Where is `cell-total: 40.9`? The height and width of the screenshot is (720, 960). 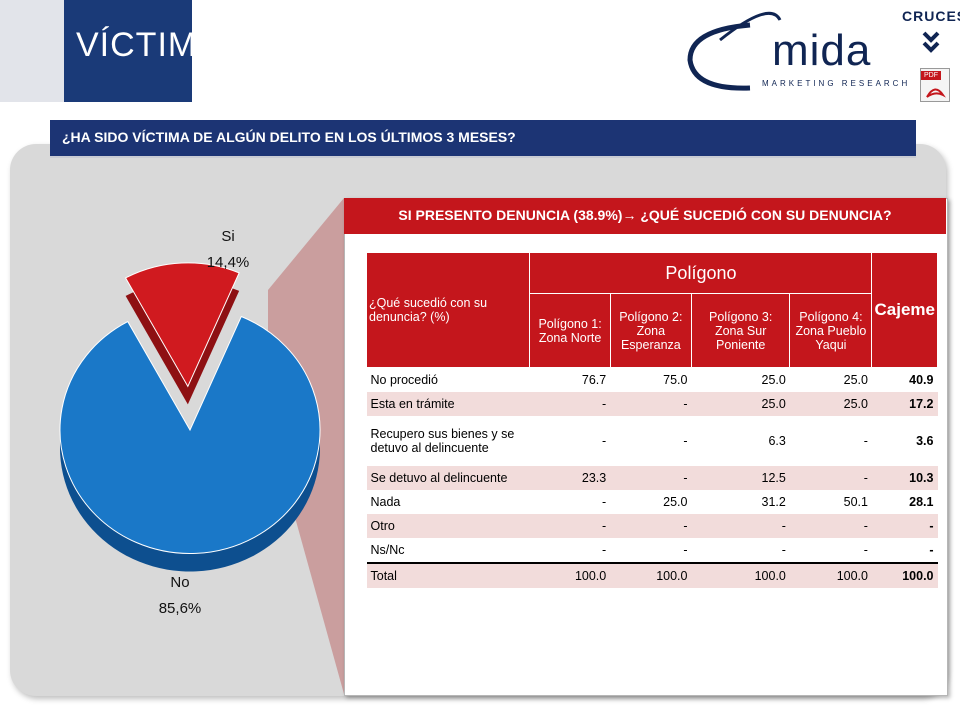 cell-total: 40.9 is located at coordinates (921, 380).